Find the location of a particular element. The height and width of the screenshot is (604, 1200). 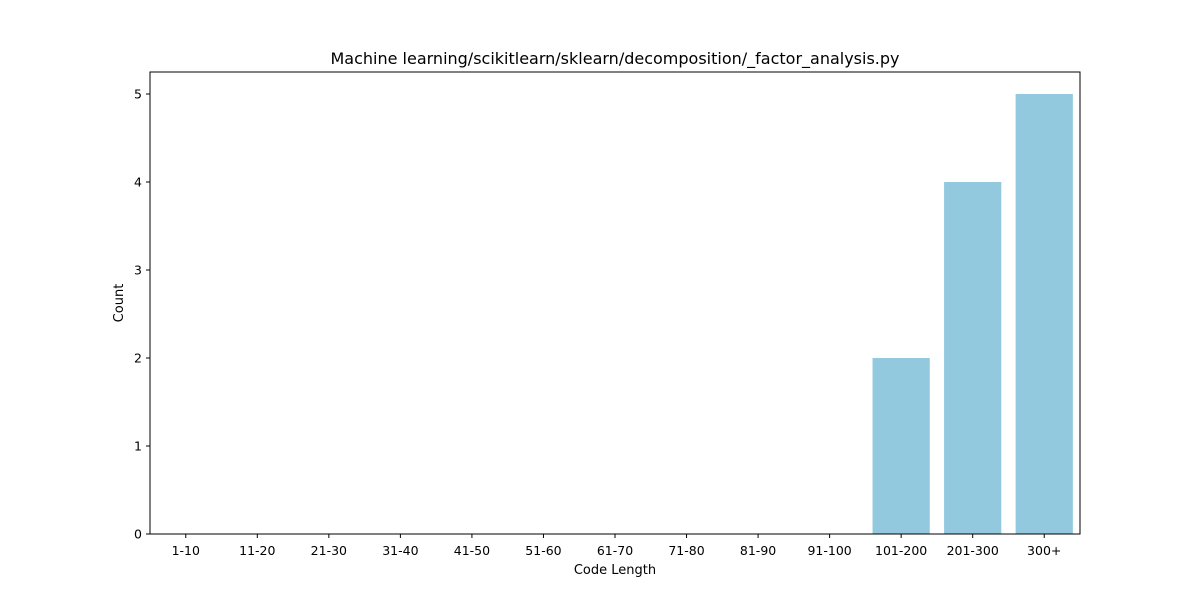

x-tick-label: 71-80 is located at coordinates (686, 550).